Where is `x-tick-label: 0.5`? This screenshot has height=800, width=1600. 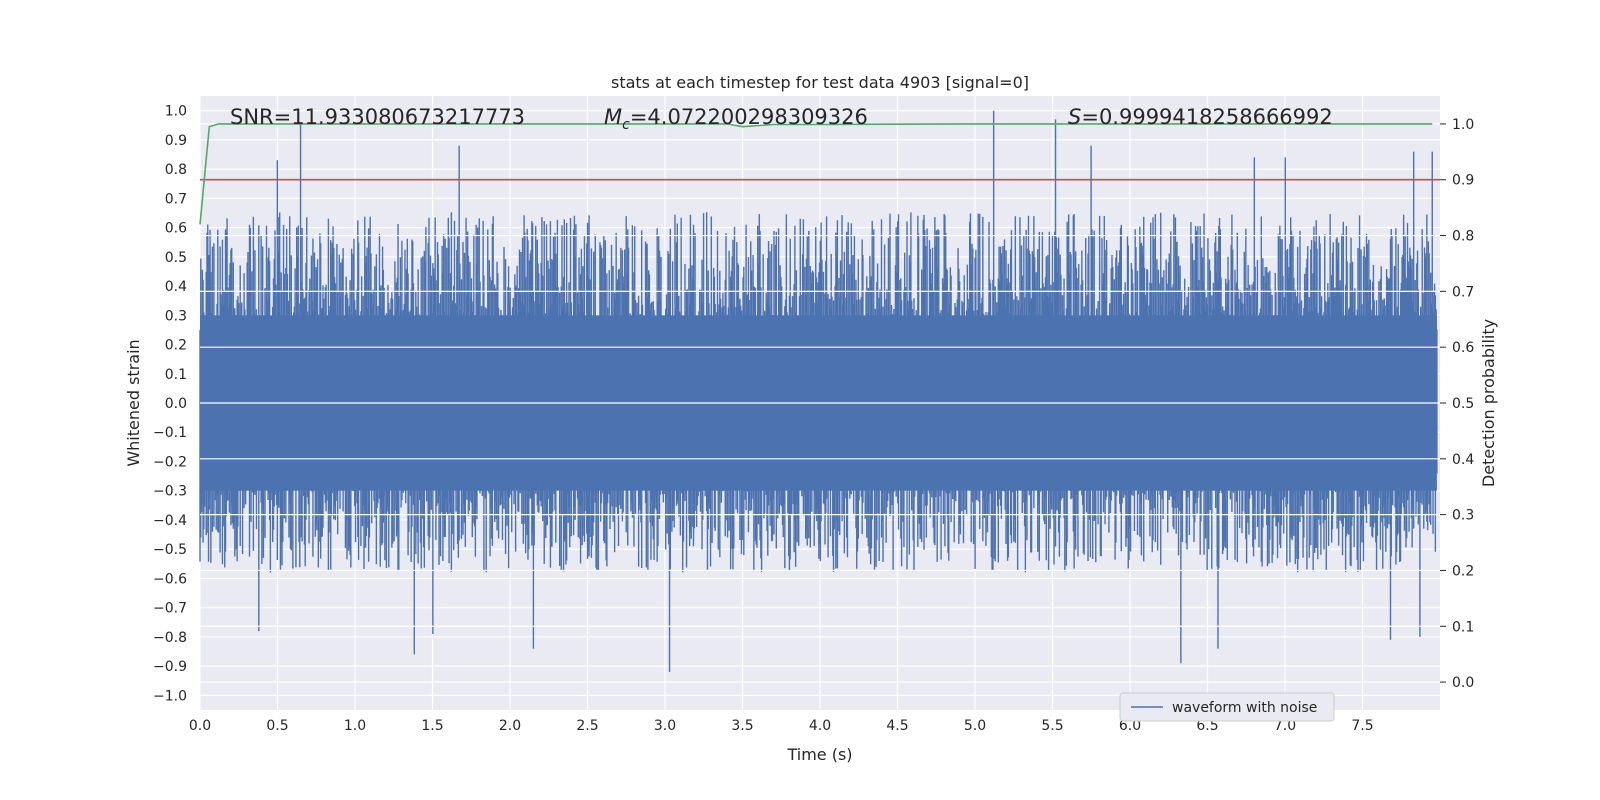 x-tick-label: 0.5 is located at coordinates (277, 726).